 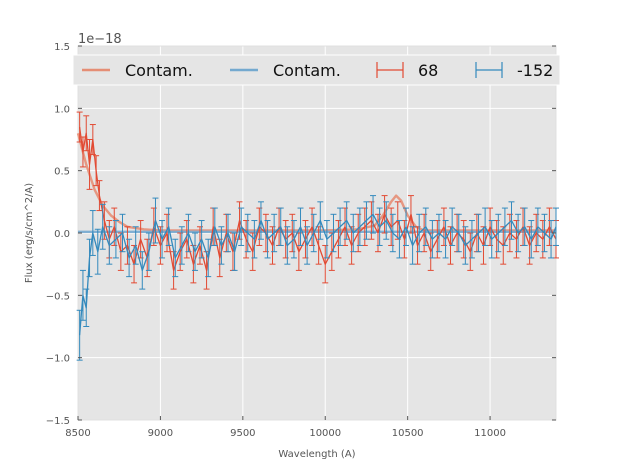 I want to click on x-tick-label: 10500, so click(x=408, y=433).